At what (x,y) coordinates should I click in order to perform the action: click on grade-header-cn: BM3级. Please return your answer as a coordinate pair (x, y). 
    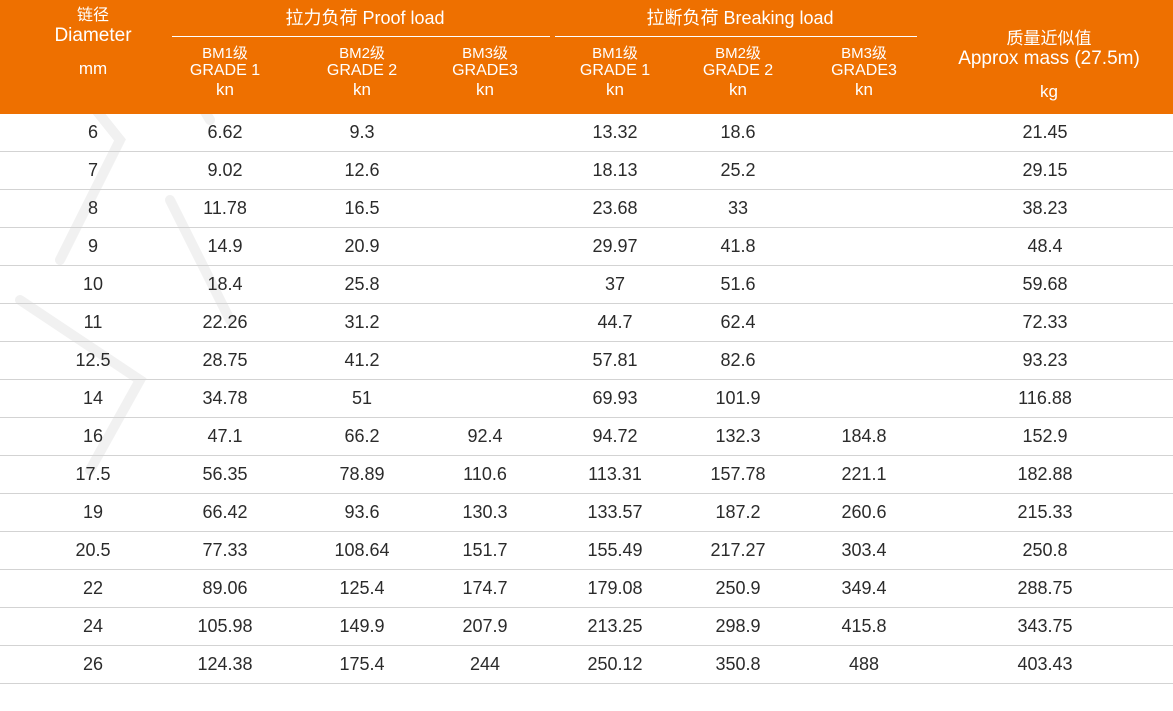
    Looking at the image, I should click on (864, 53).